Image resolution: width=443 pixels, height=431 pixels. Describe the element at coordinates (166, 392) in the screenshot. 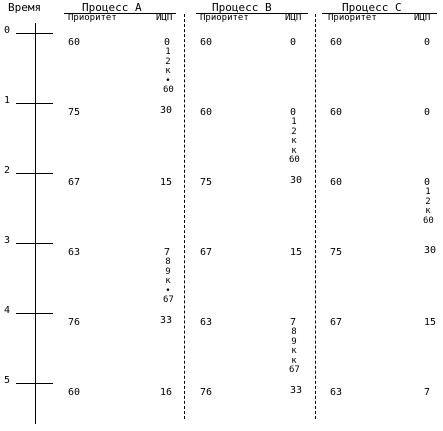

I see `a-icp-t5: 16` at that location.